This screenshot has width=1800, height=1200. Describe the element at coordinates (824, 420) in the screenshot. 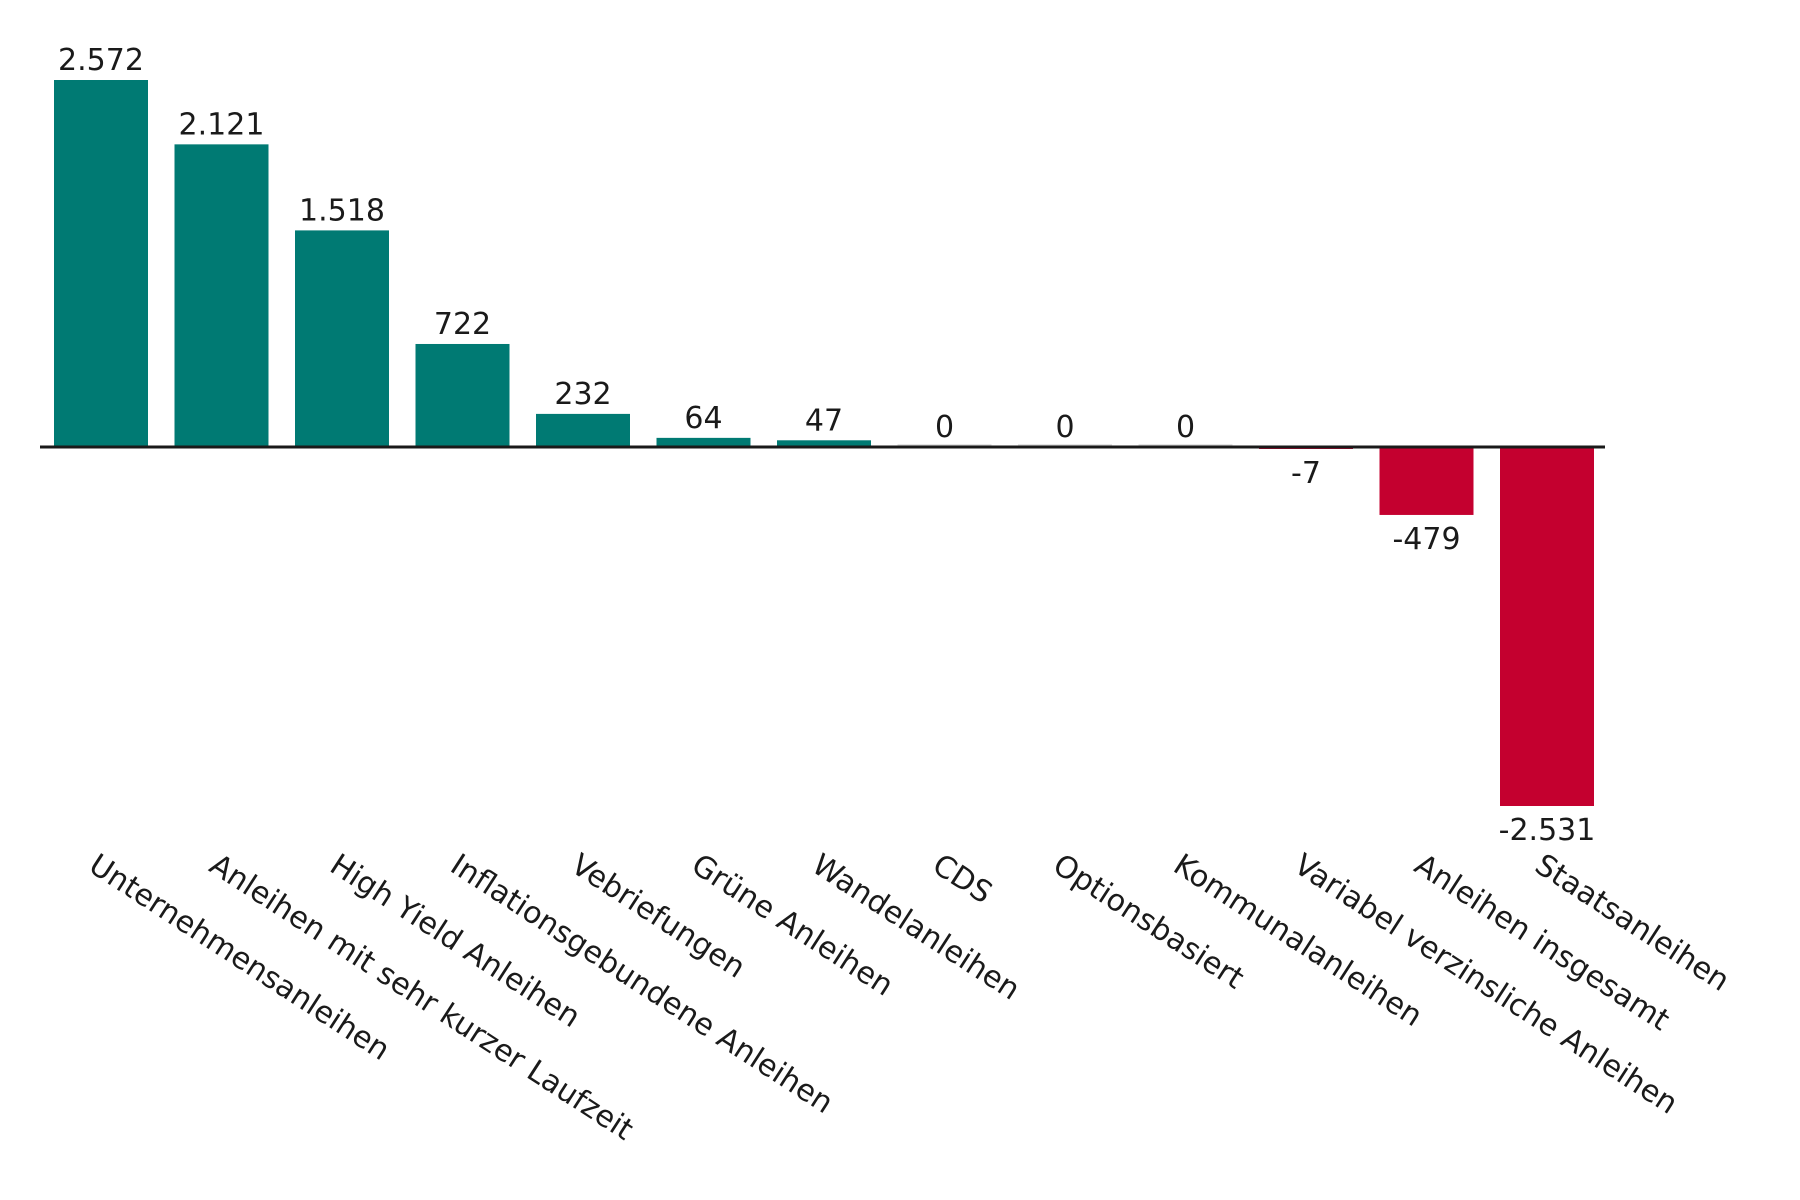

I see `value-label-wandelanleihen: 47` at that location.